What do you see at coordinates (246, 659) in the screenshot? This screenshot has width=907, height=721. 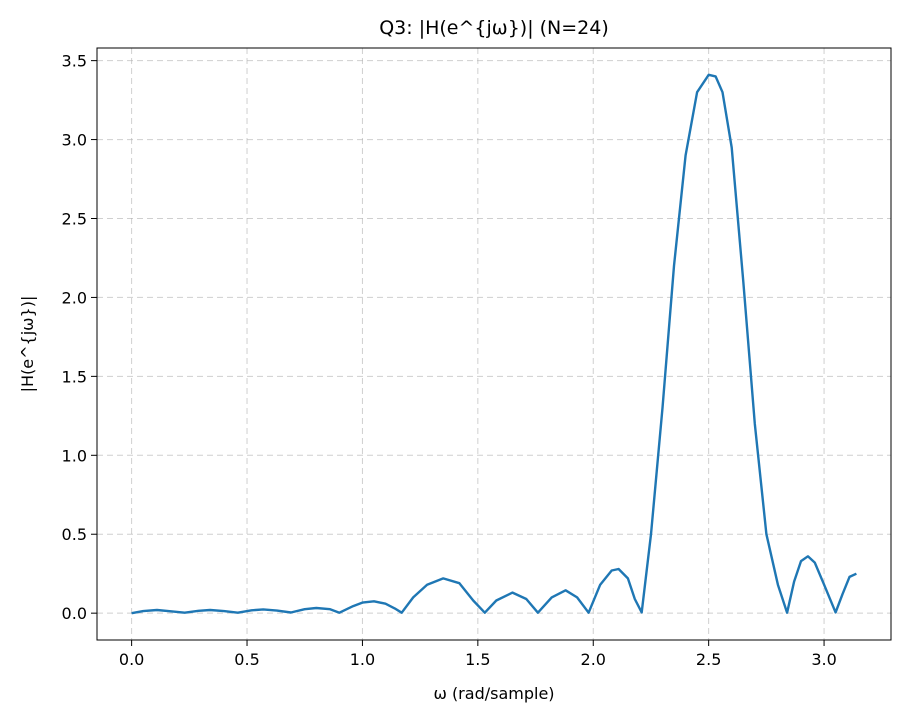 I see `x-tick-label: 0.5` at bounding box center [246, 659].